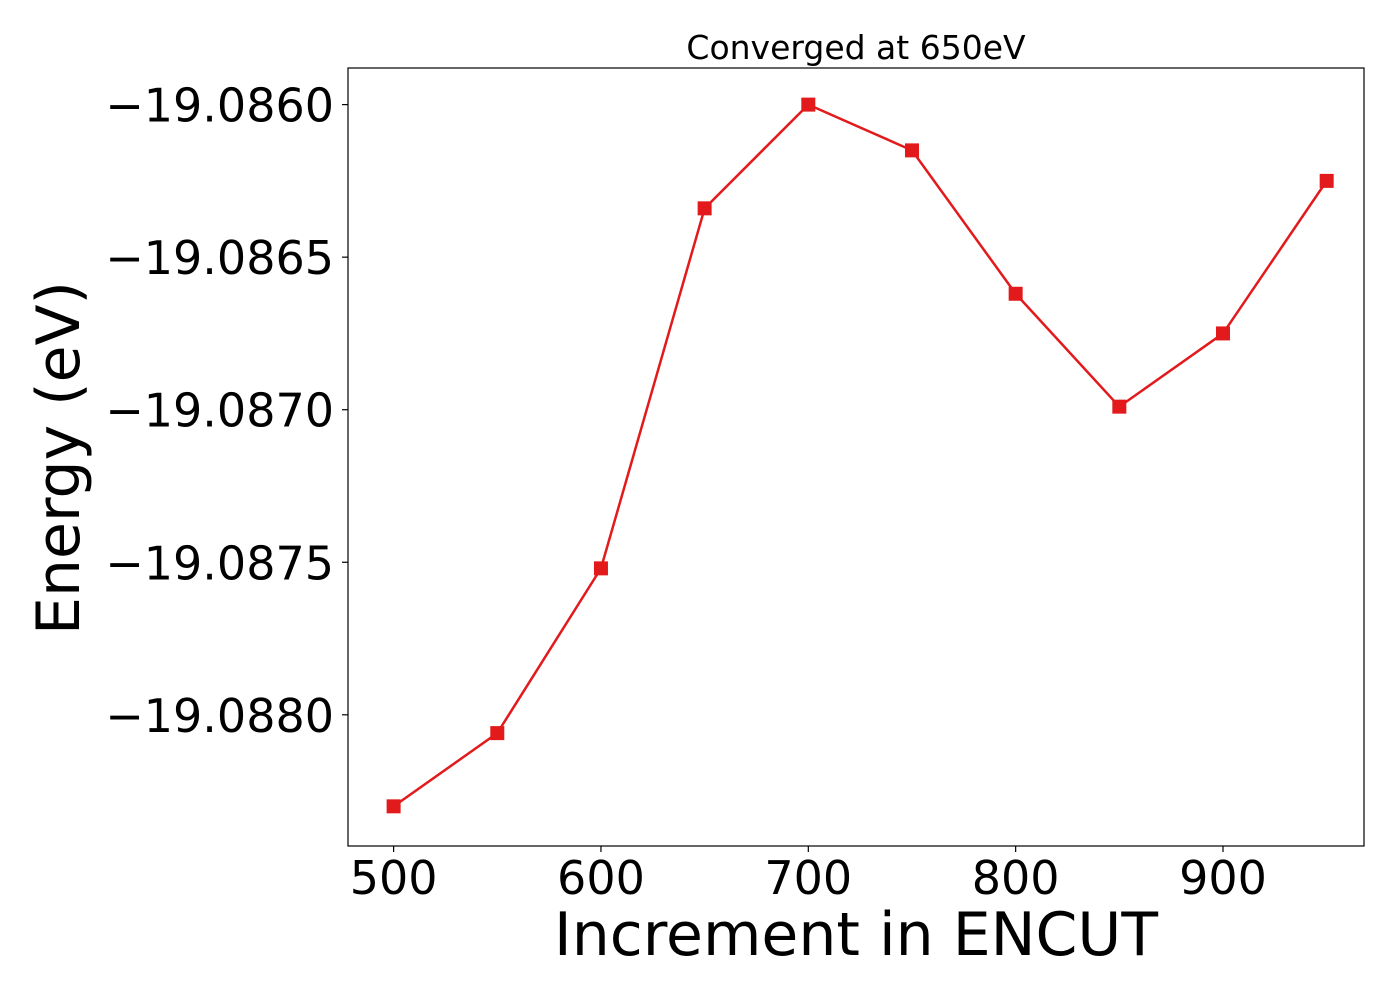  Describe the element at coordinates (219, 411) in the screenshot. I see `y-tick-label: −19.0870` at that location.